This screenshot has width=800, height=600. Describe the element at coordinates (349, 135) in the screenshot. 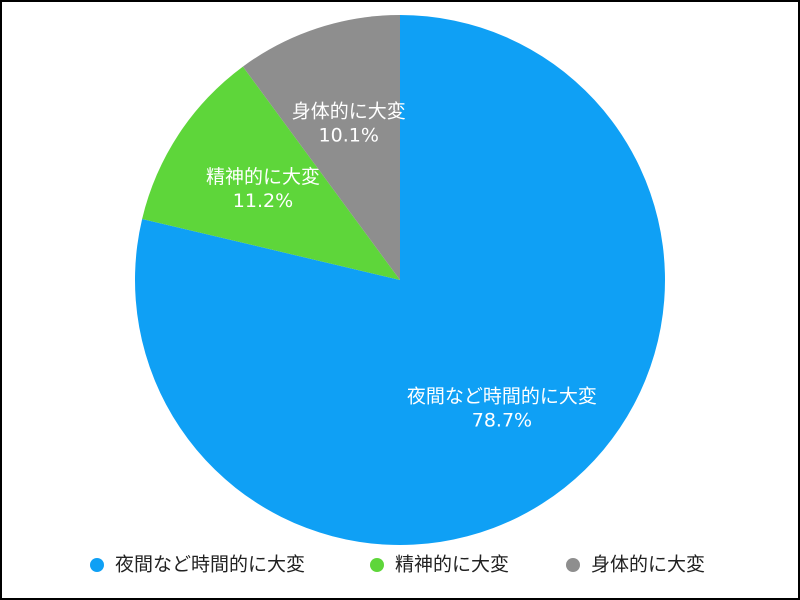

I see `slice-value: 10.1%` at that location.